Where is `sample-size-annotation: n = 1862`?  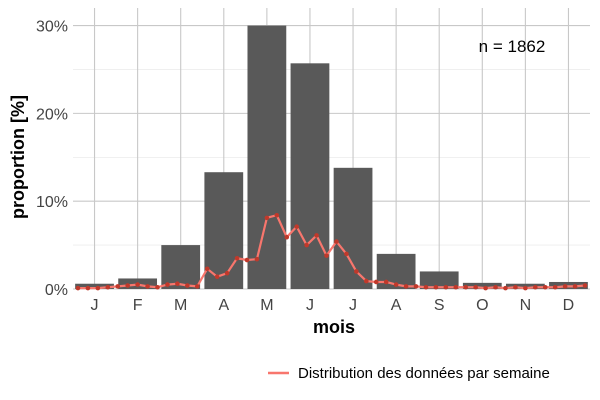 sample-size-annotation: n = 1862 is located at coordinates (512, 46).